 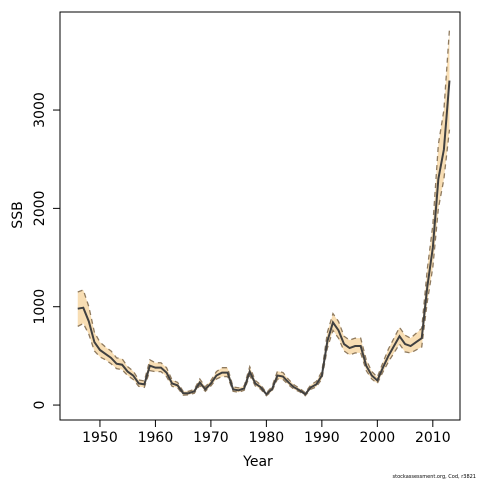 What do you see at coordinates (40, 405) in the screenshot?
I see `y-tick-label: 0` at bounding box center [40, 405].